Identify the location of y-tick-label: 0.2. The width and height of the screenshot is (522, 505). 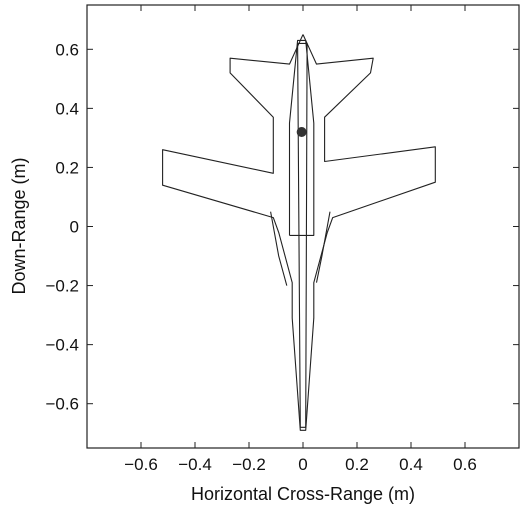
(67, 167).